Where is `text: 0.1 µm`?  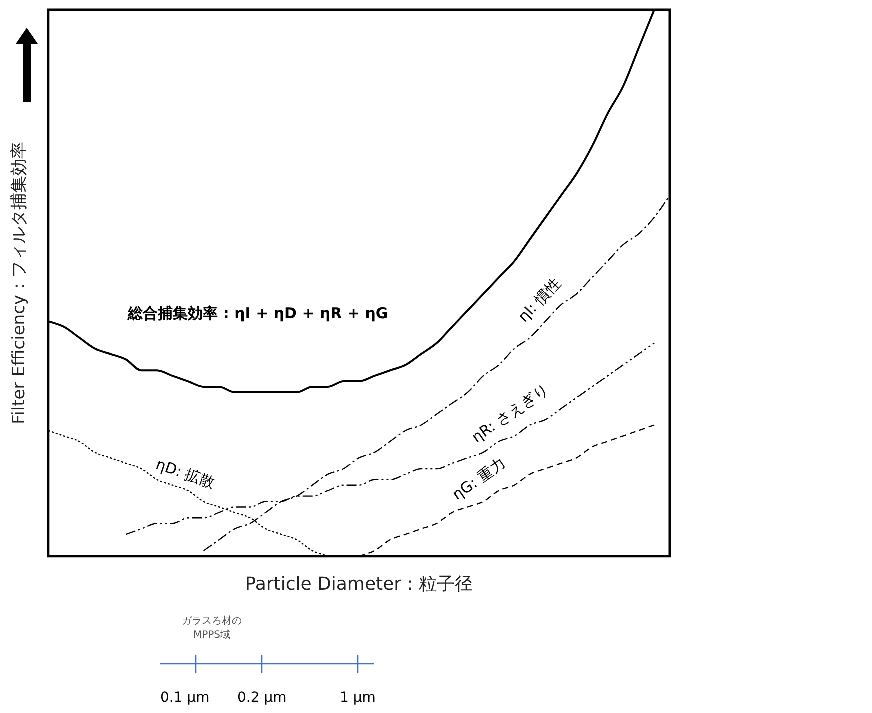
text: 0.1 µm is located at coordinates (185, 698).